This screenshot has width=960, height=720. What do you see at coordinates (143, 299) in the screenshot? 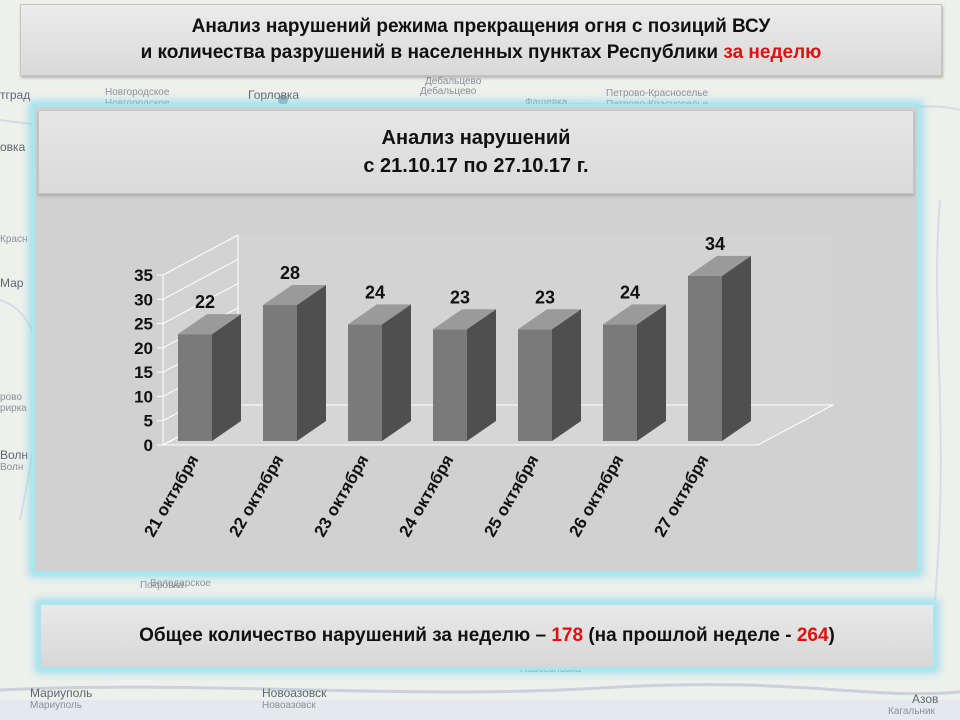
I see `y-tick-label: 30` at bounding box center [143, 299].